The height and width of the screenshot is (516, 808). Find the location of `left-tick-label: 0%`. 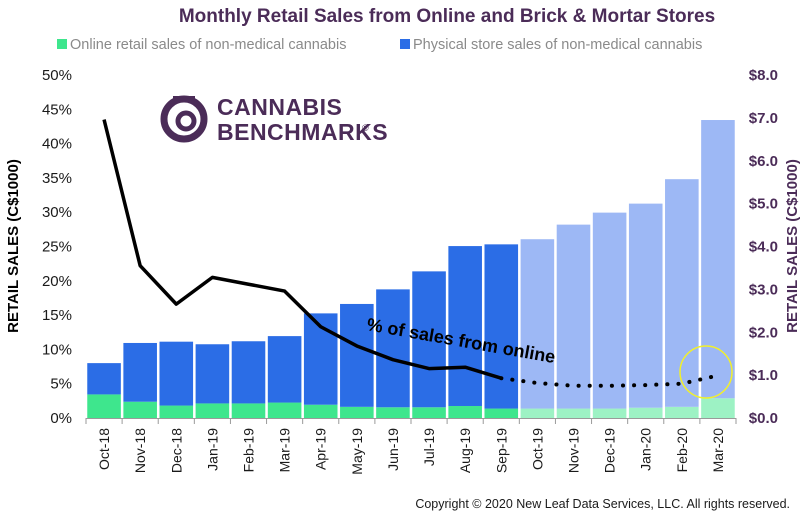

left-tick-label: 0% is located at coordinates (61, 418).